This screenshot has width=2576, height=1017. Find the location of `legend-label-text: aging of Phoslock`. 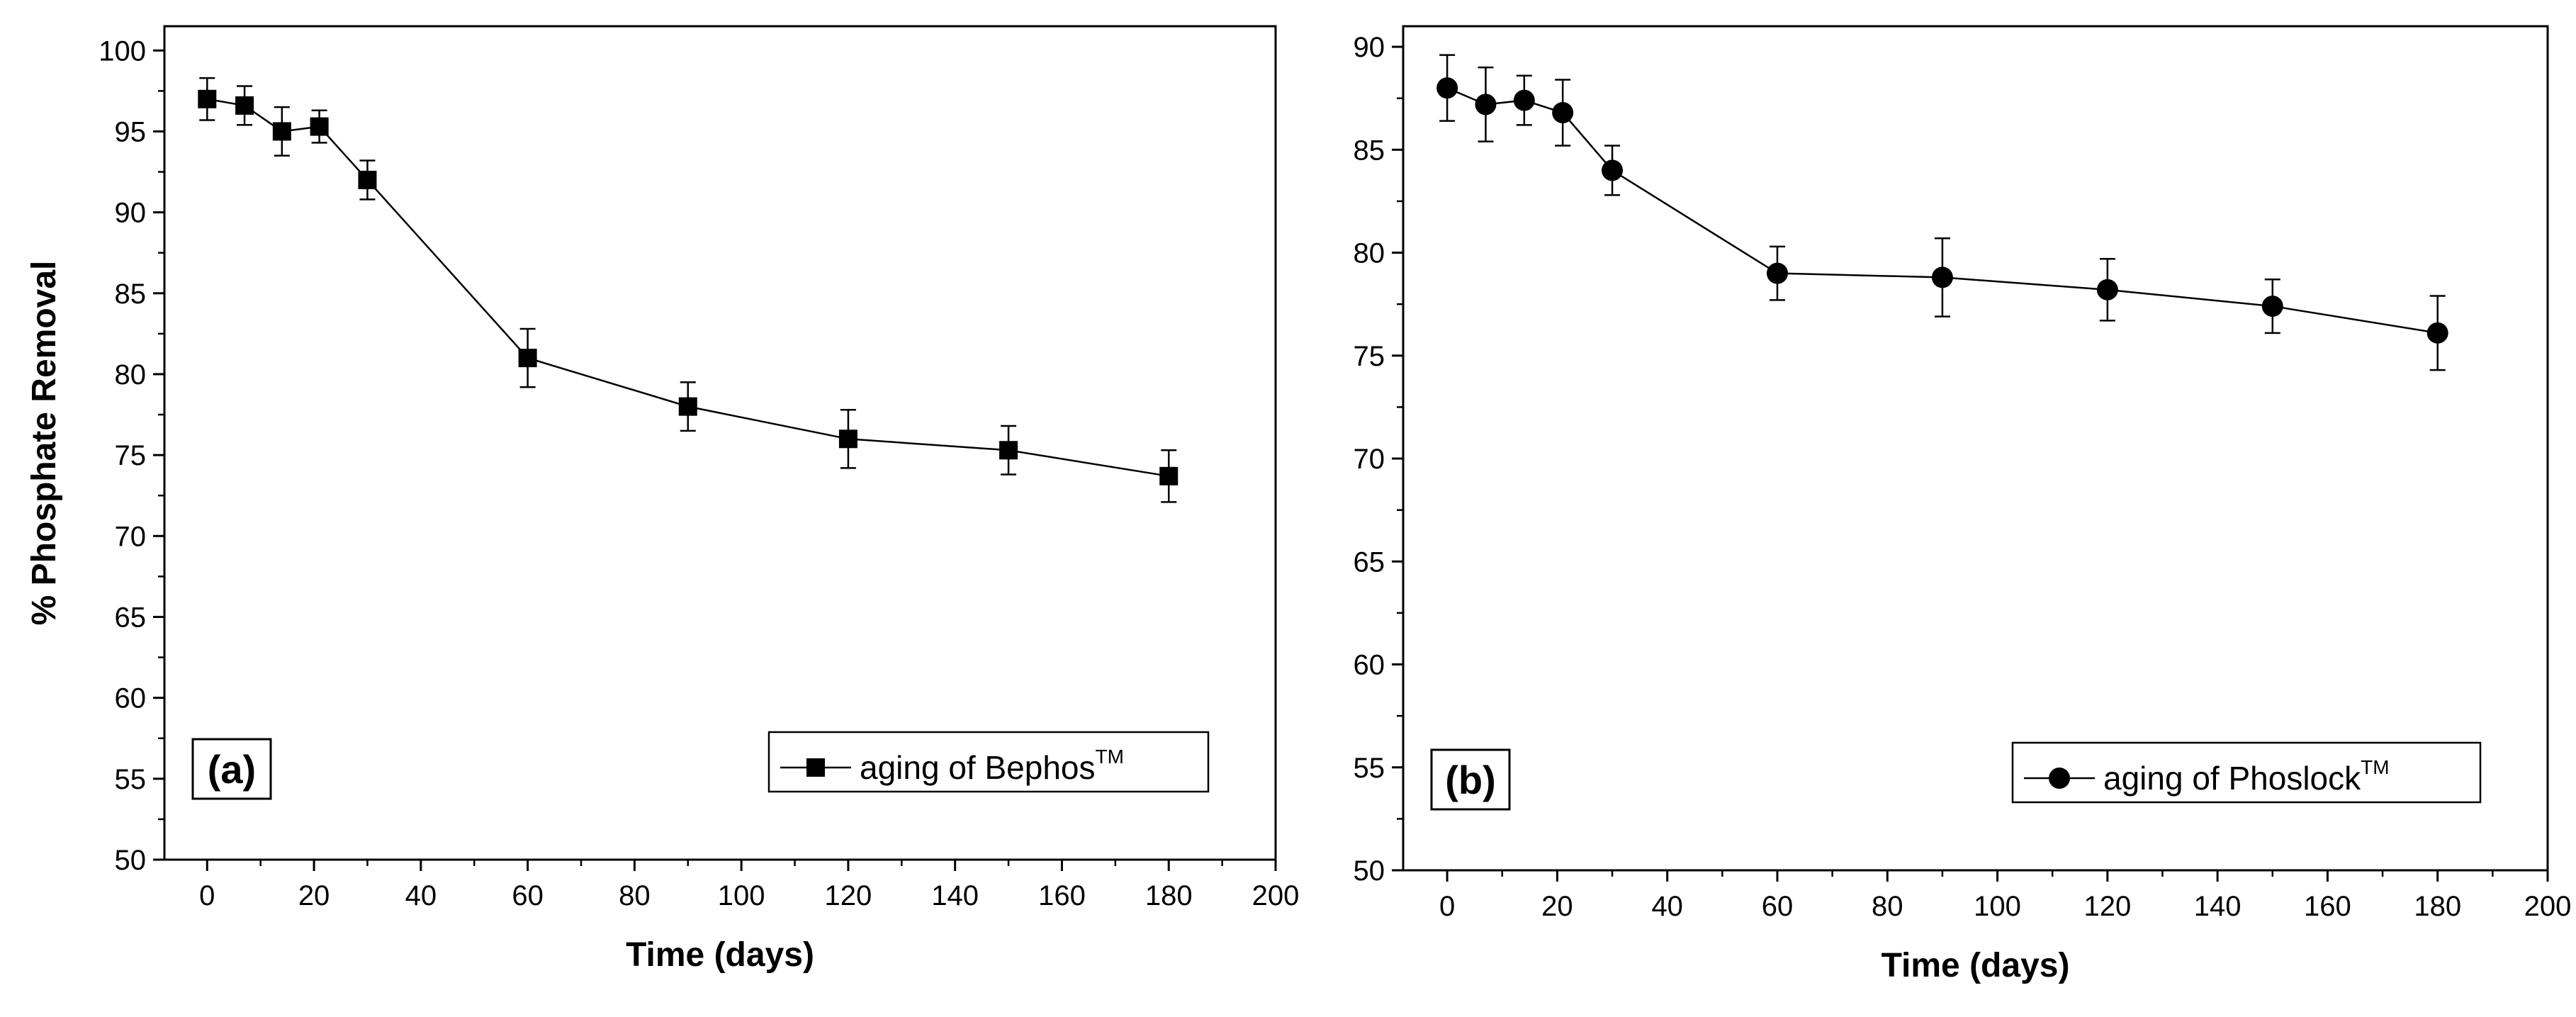

legend-label-text: aging of Phoslock is located at coordinates (2232, 778).